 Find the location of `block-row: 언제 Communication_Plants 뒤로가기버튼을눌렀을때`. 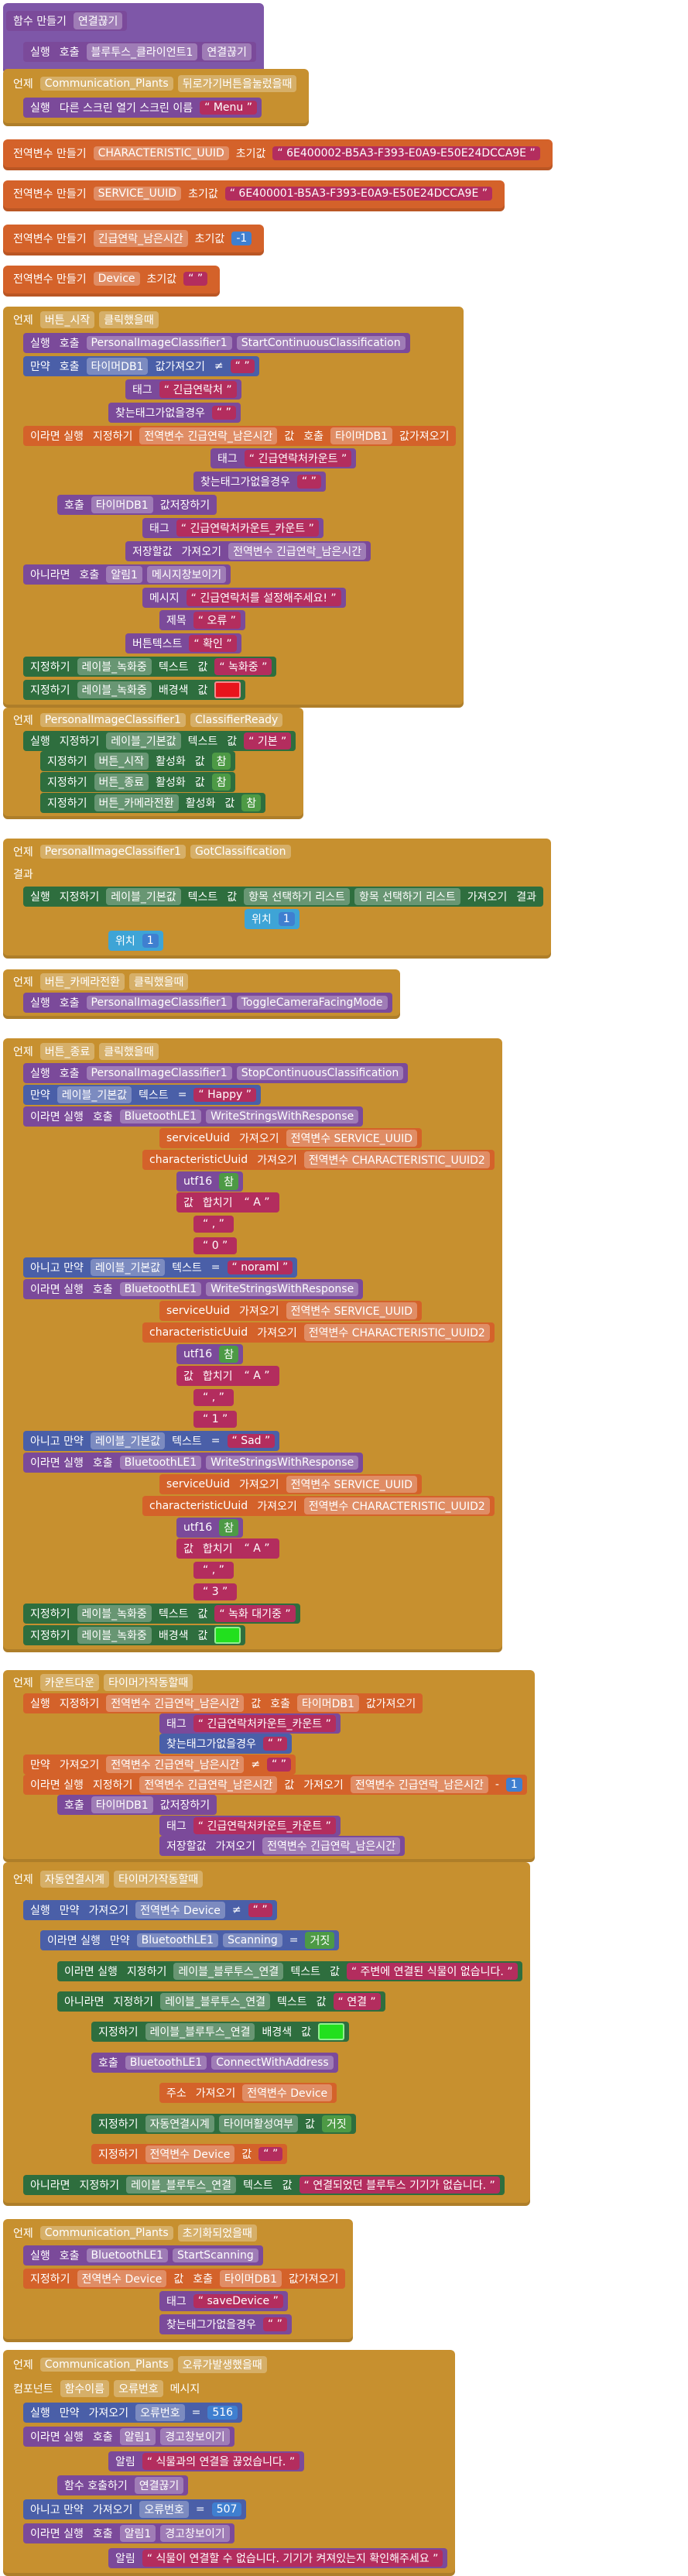

block-row: 언제 Communication_Plants 뒤로가기버튼을눌렀을때 is located at coordinates (154, 83).